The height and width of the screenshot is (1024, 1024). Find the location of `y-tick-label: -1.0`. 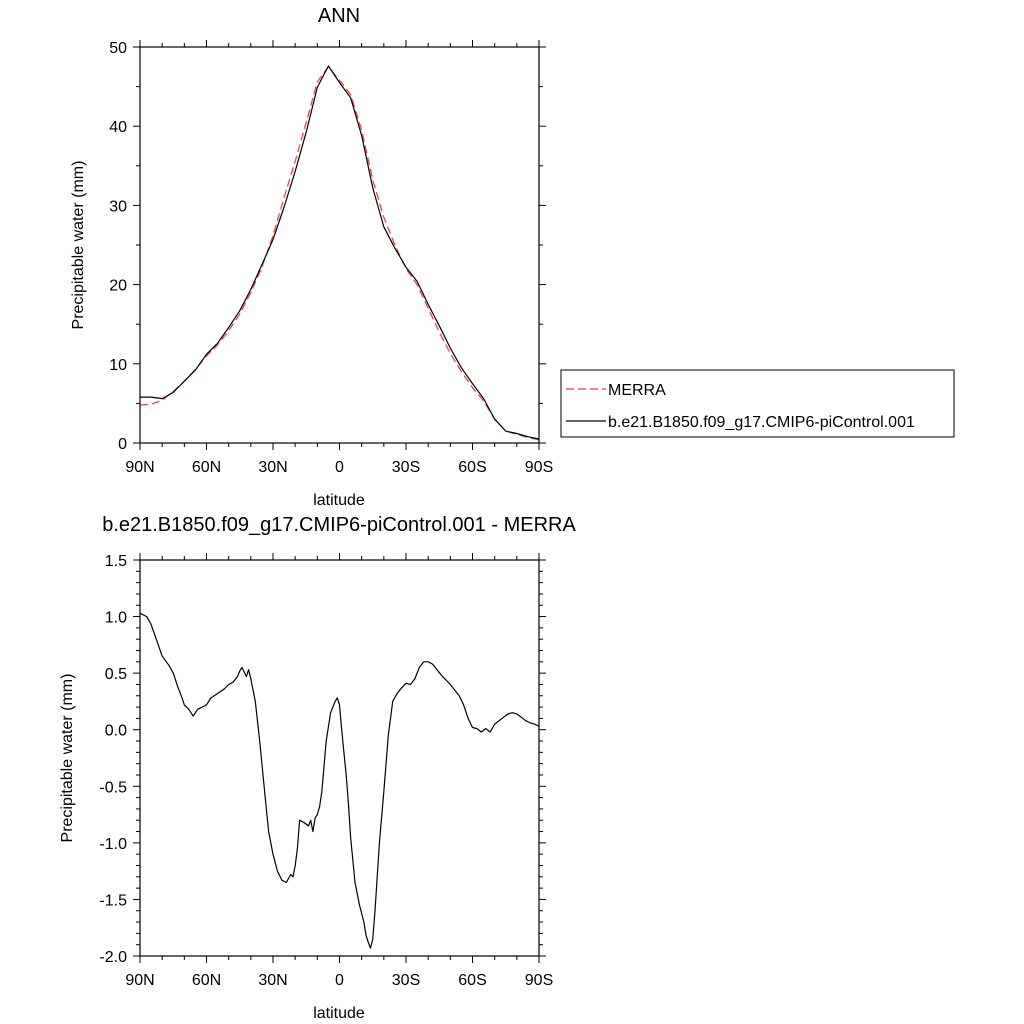

y-tick-label: -1.0 is located at coordinates (113, 844).